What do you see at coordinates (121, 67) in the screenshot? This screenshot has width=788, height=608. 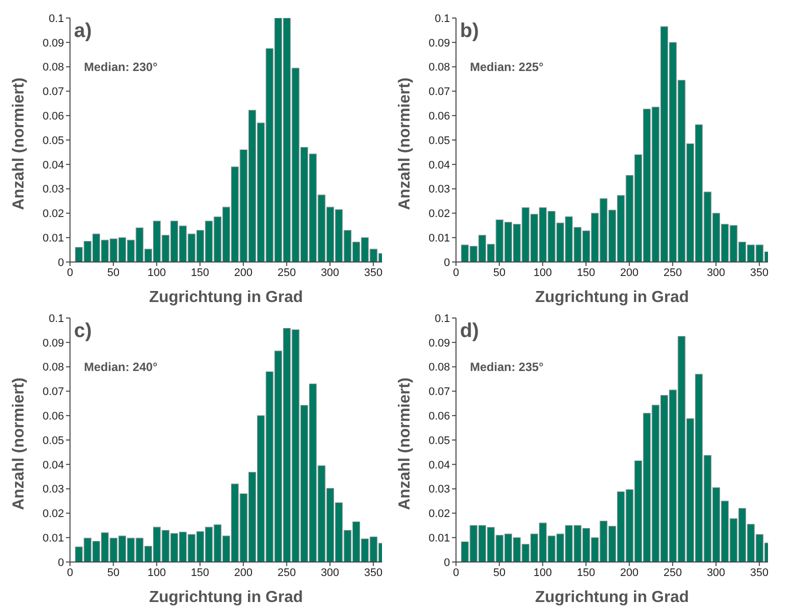 I see `annotation: Median: 230°` at bounding box center [121, 67].